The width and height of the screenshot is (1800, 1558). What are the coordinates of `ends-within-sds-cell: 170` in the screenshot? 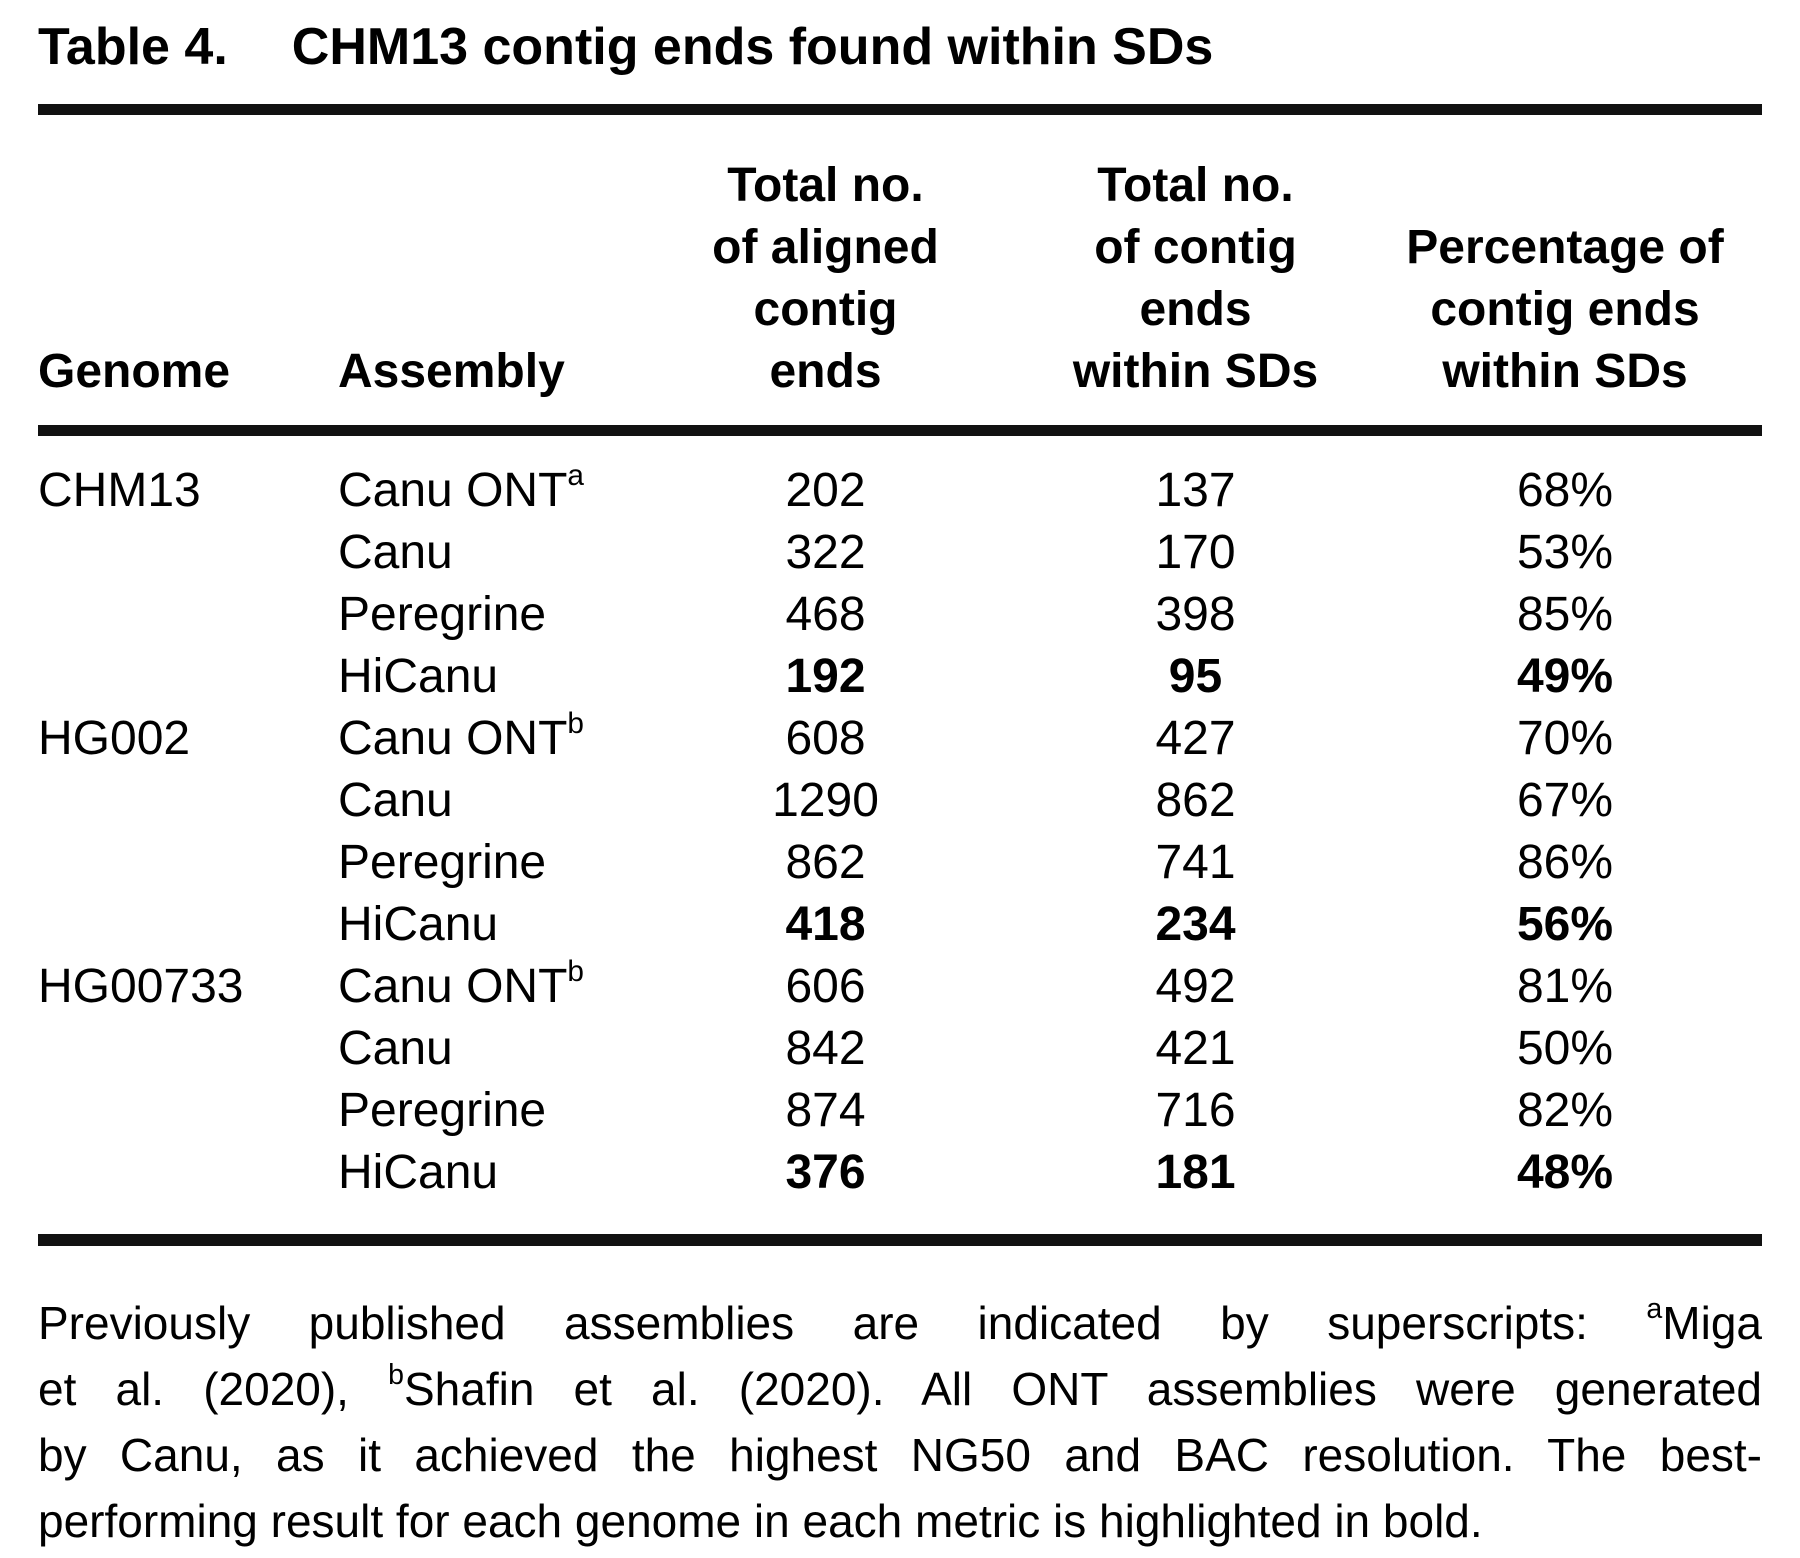 It's located at (1195, 552).